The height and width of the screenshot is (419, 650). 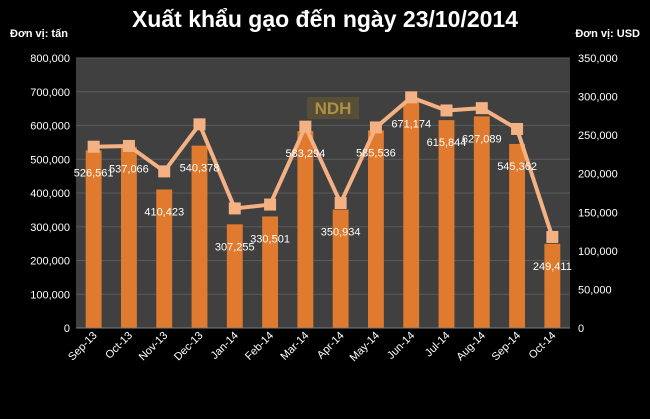 What do you see at coordinates (154, 347) in the screenshot?
I see `x-tick-label: Nov-13` at bounding box center [154, 347].